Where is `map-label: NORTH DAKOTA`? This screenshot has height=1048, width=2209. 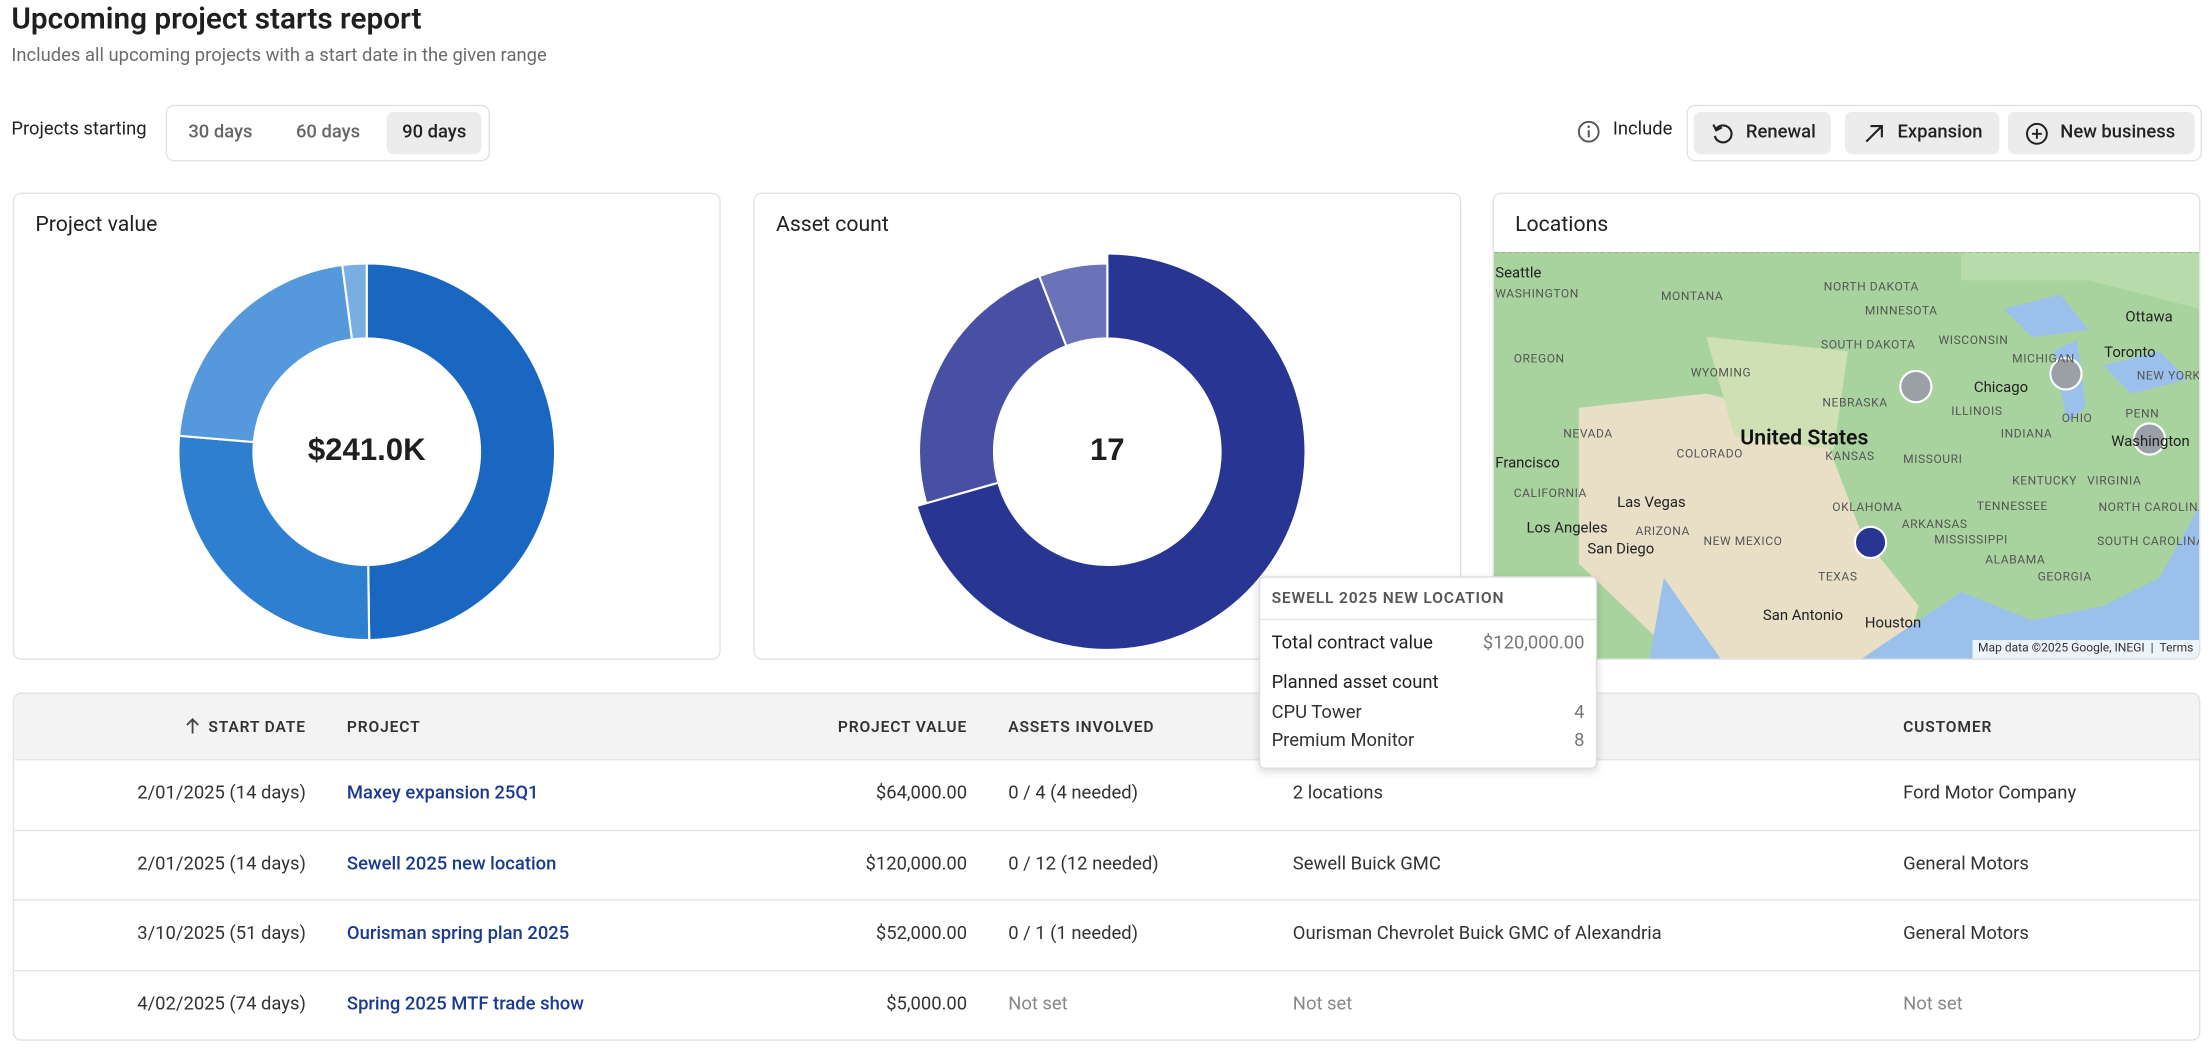 map-label: NORTH DAKOTA is located at coordinates (1871, 287).